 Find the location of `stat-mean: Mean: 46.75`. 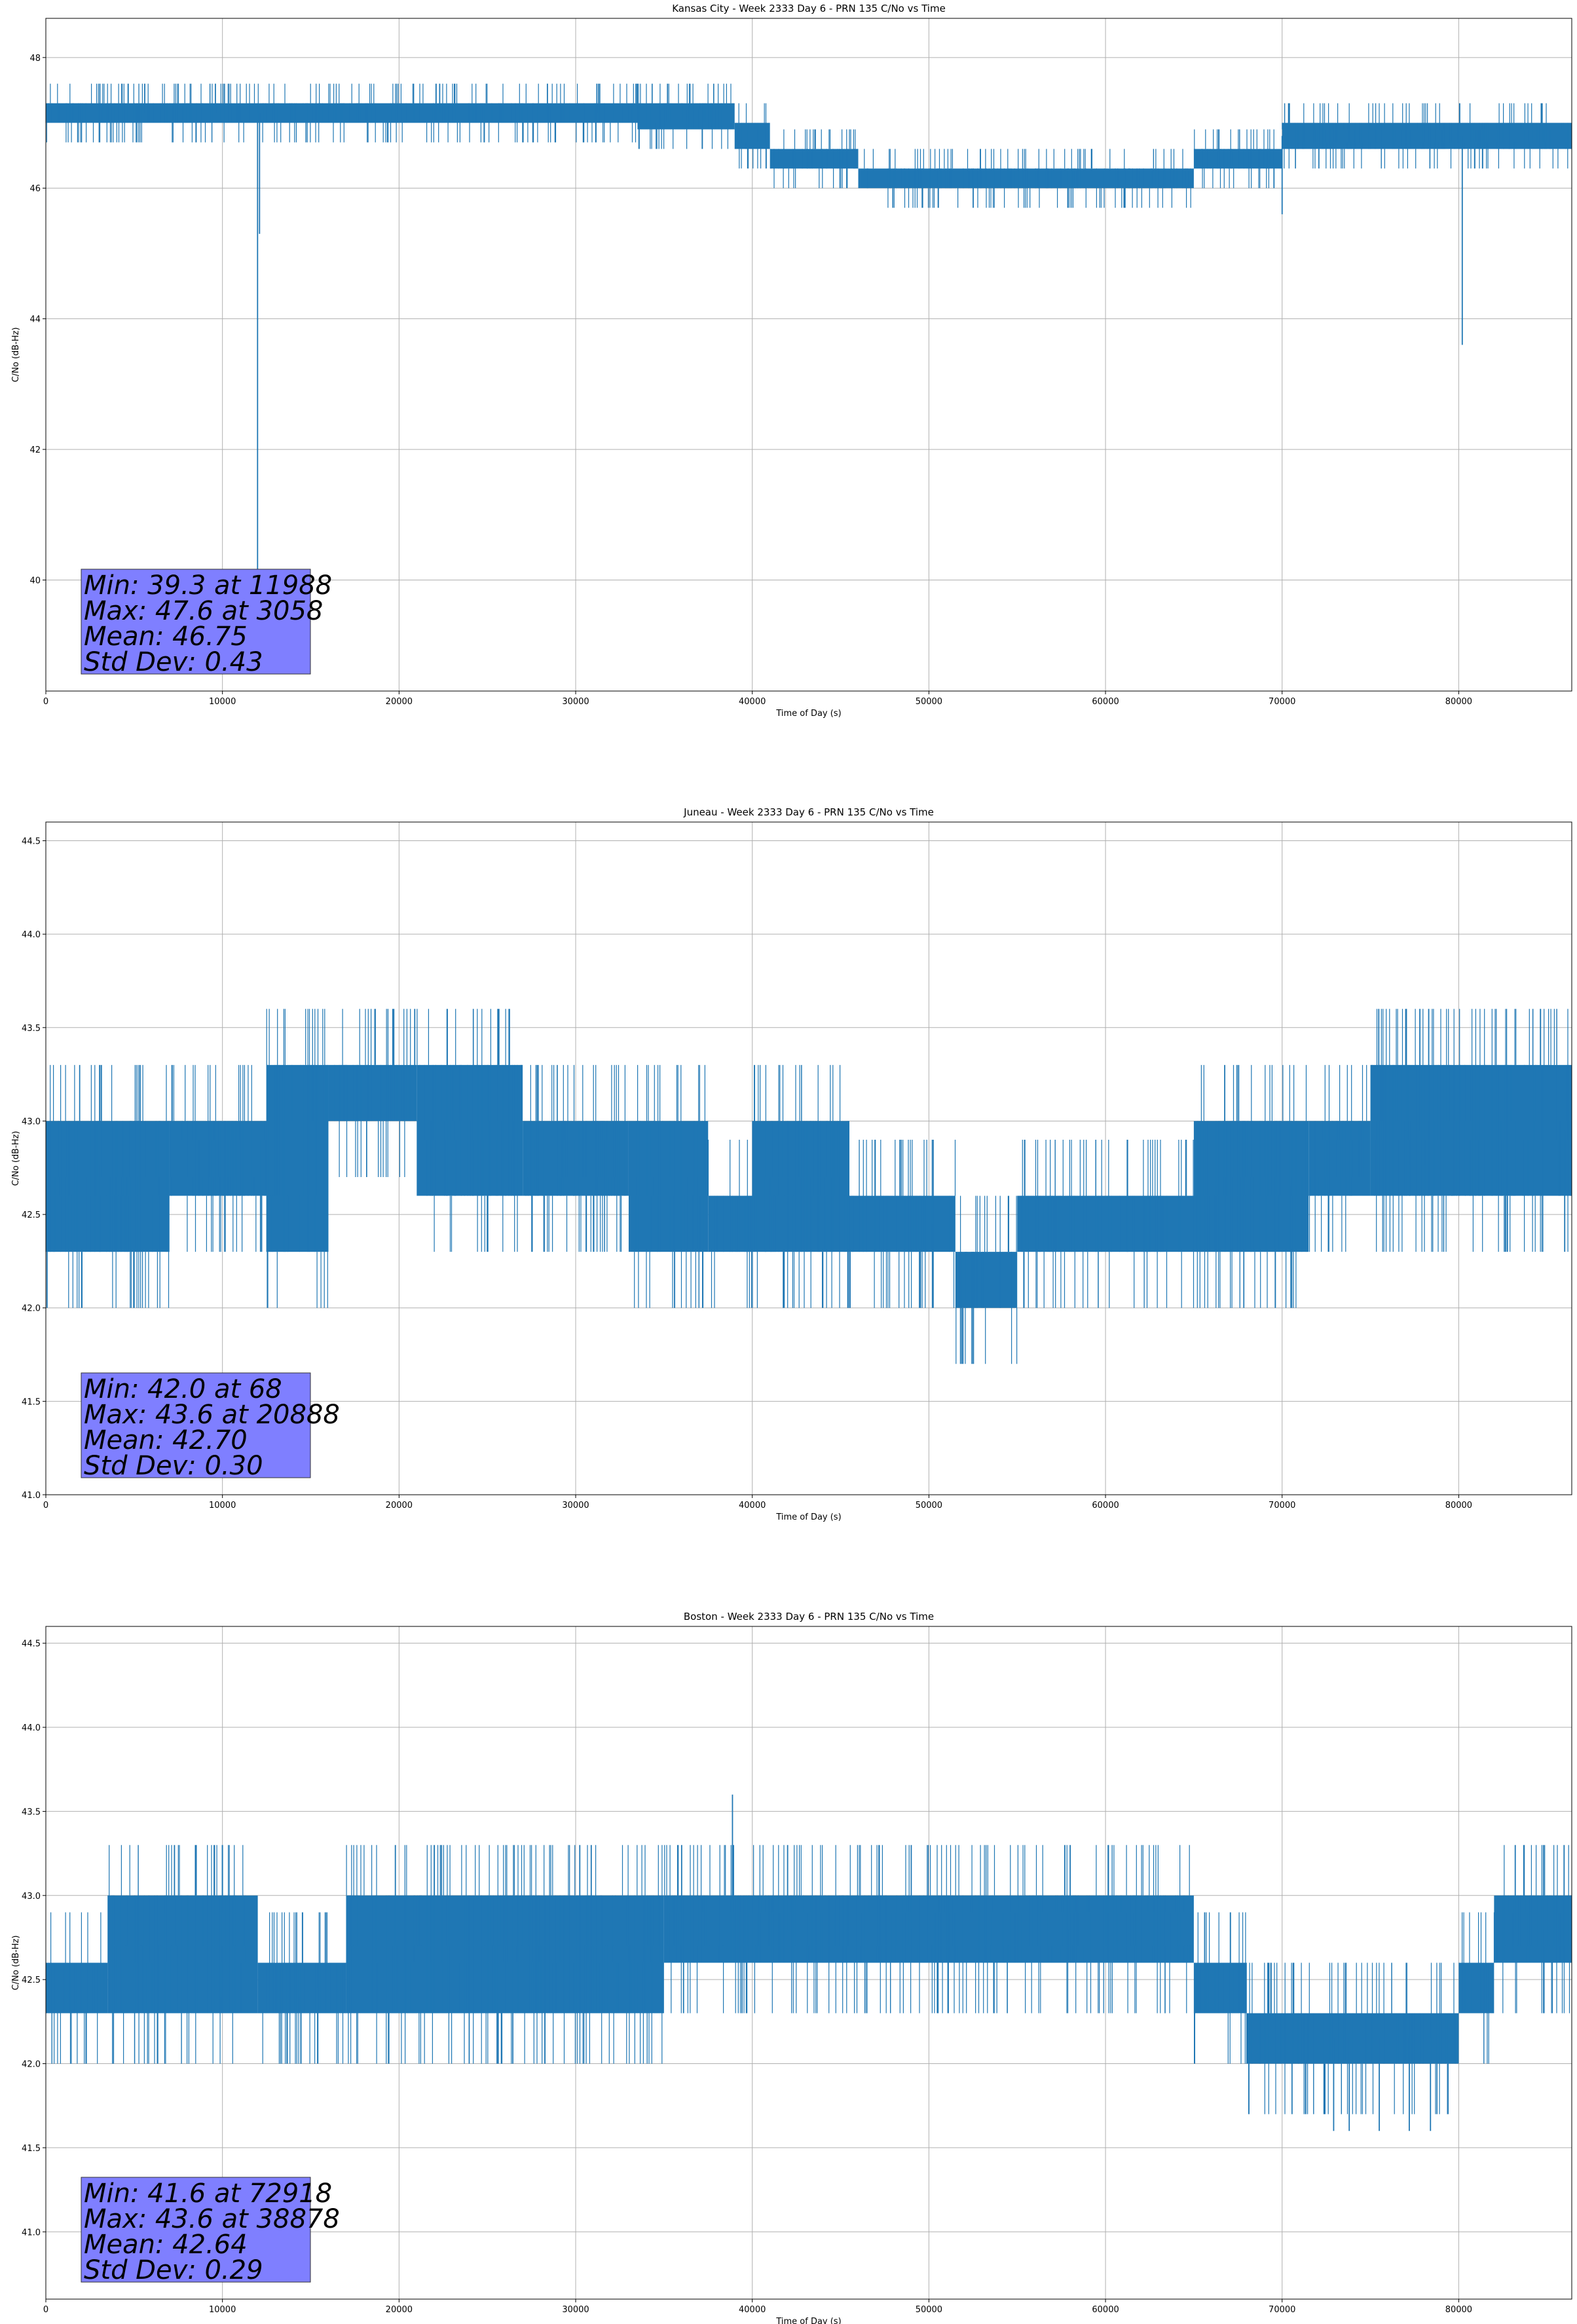

stat-mean: Mean: 46.75 is located at coordinates (166, 637).